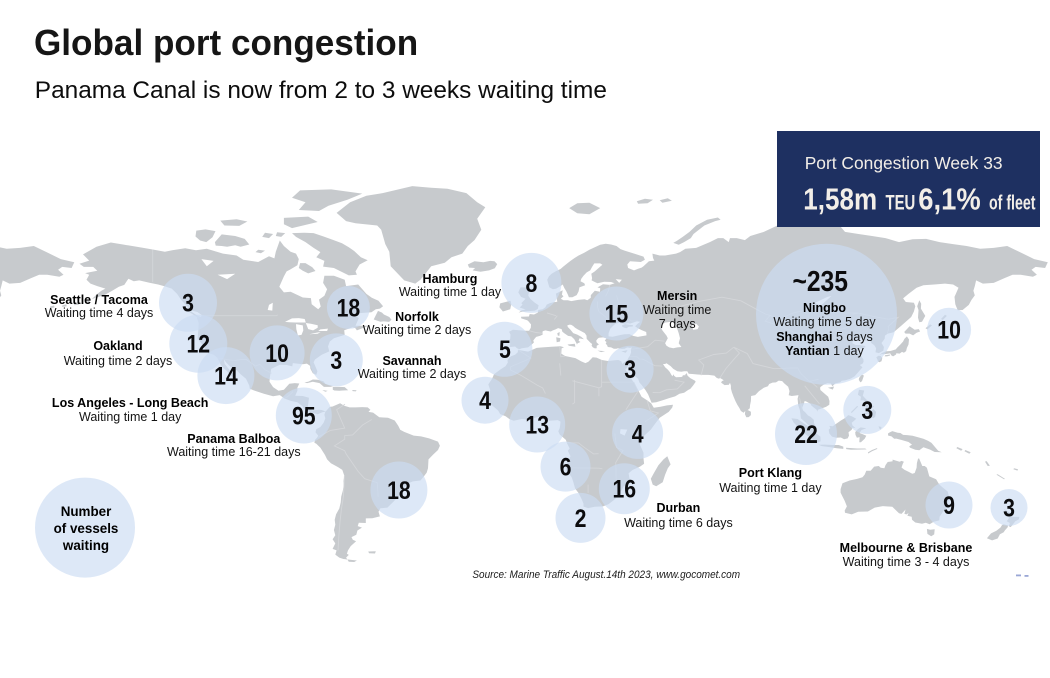 This screenshot has width=1050, height=678. What do you see at coordinates (840, 199) in the screenshot?
I see `svg-text: 1,58m` at bounding box center [840, 199].